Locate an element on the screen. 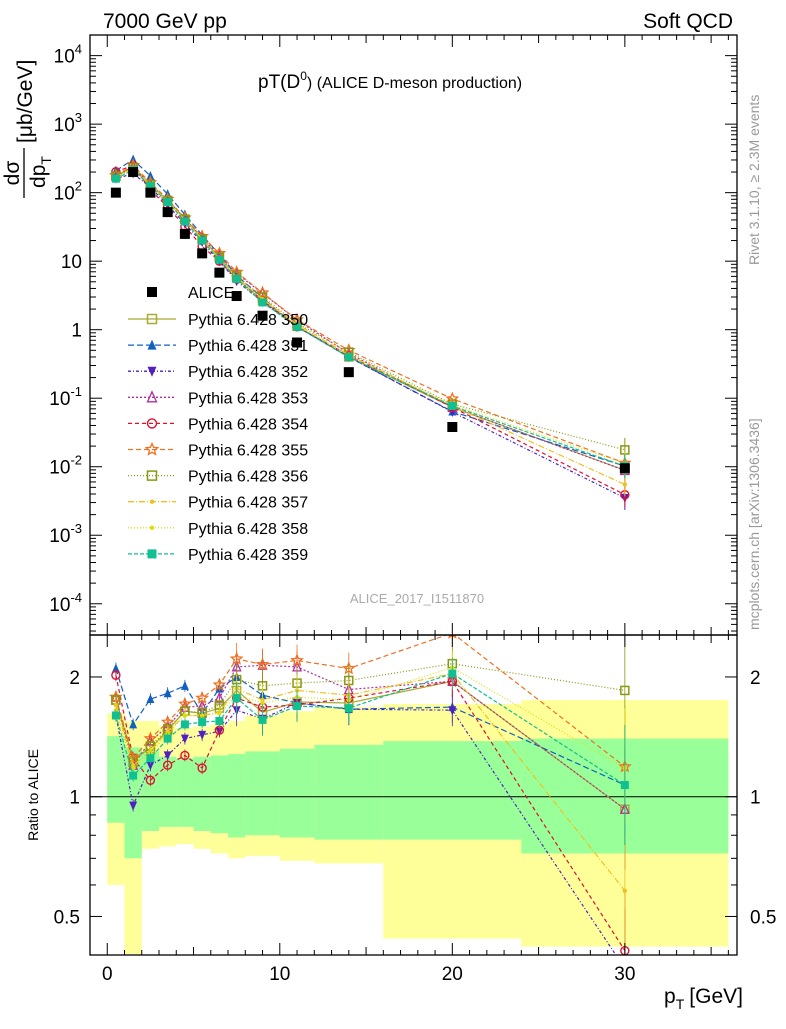  ratio-y-label: Ratio to ALICE is located at coordinates (33, 795).